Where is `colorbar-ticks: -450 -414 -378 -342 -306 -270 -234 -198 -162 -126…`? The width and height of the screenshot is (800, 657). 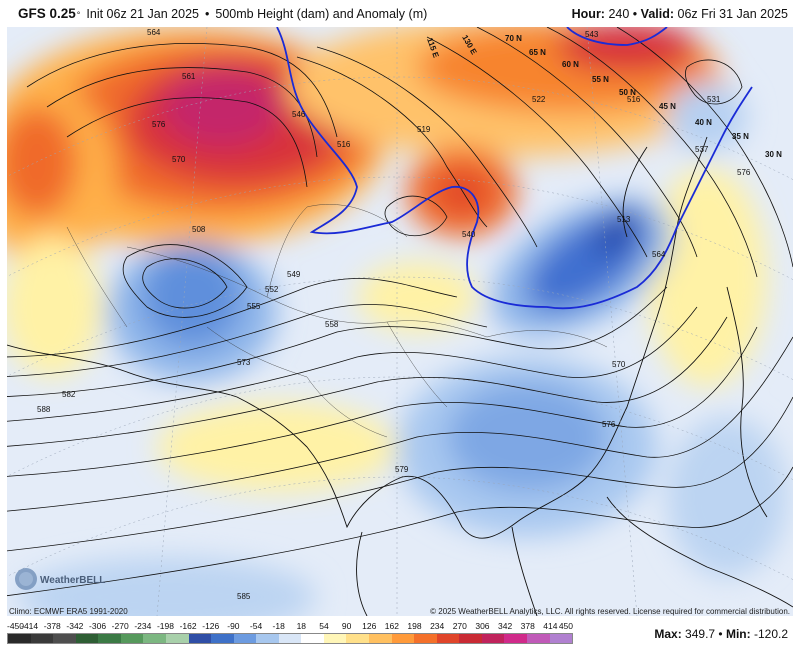 colorbar-ticks: -450 -414 -378 -342 -306 -270 -234 -198 -162 -126… is located at coordinates (290, 626).